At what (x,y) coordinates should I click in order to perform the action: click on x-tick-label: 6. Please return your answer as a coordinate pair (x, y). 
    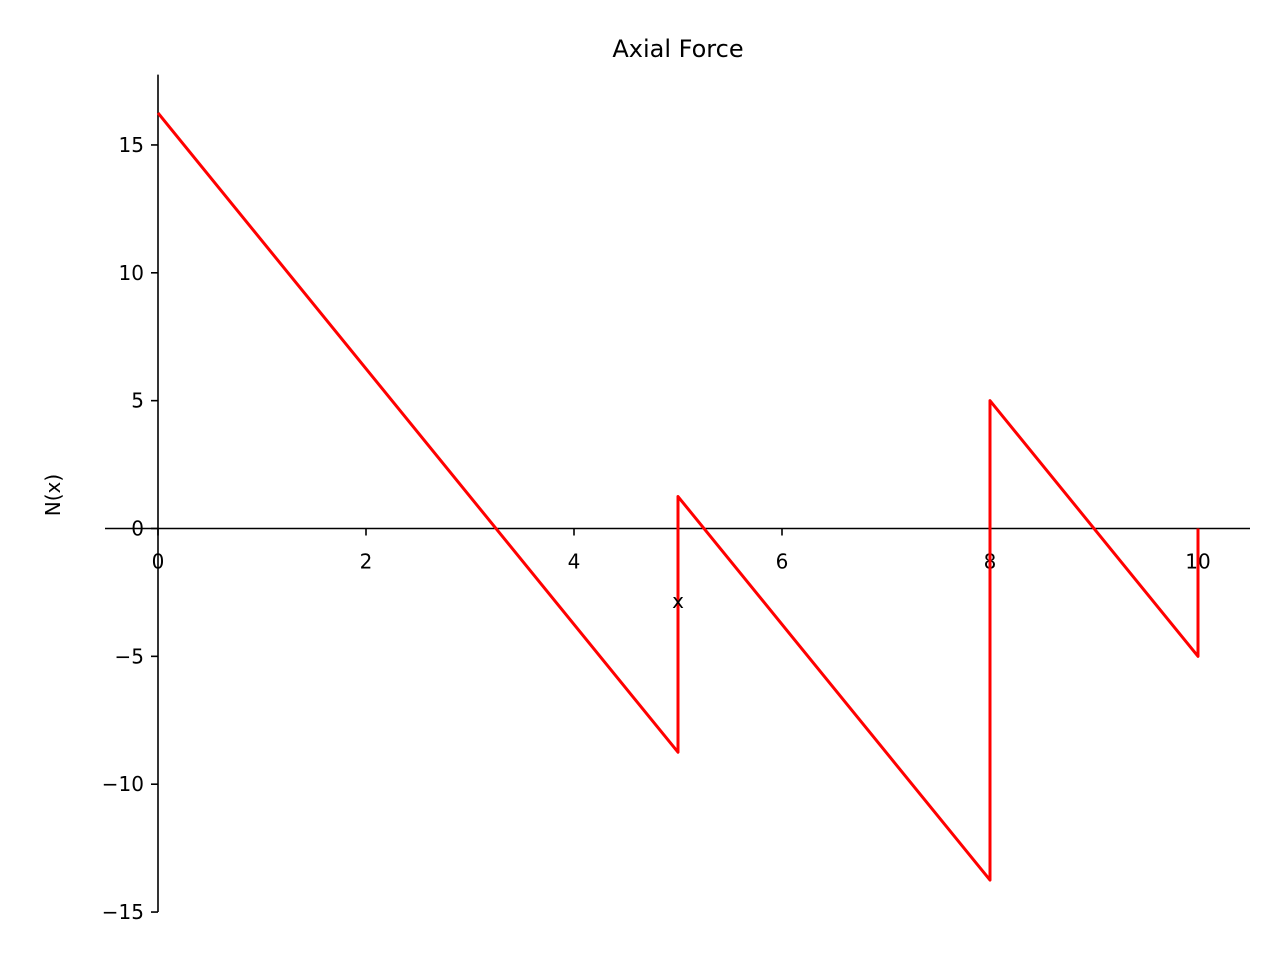
    Looking at the image, I should click on (782, 562).